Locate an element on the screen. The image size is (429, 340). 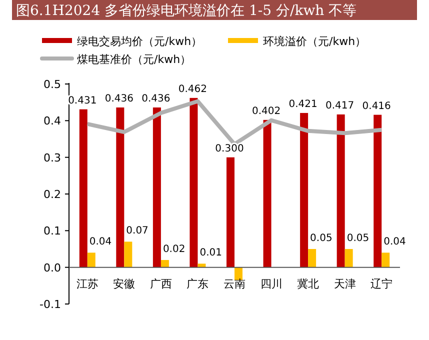
legend-label: 绿电交易均价（元/kwh） is located at coordinates (139, 41).